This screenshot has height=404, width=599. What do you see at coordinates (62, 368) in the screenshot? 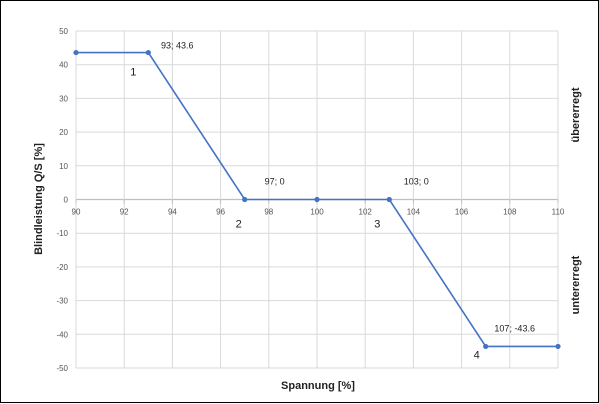
I see `y-tick-label: -50` at bounding box center [62, 368].